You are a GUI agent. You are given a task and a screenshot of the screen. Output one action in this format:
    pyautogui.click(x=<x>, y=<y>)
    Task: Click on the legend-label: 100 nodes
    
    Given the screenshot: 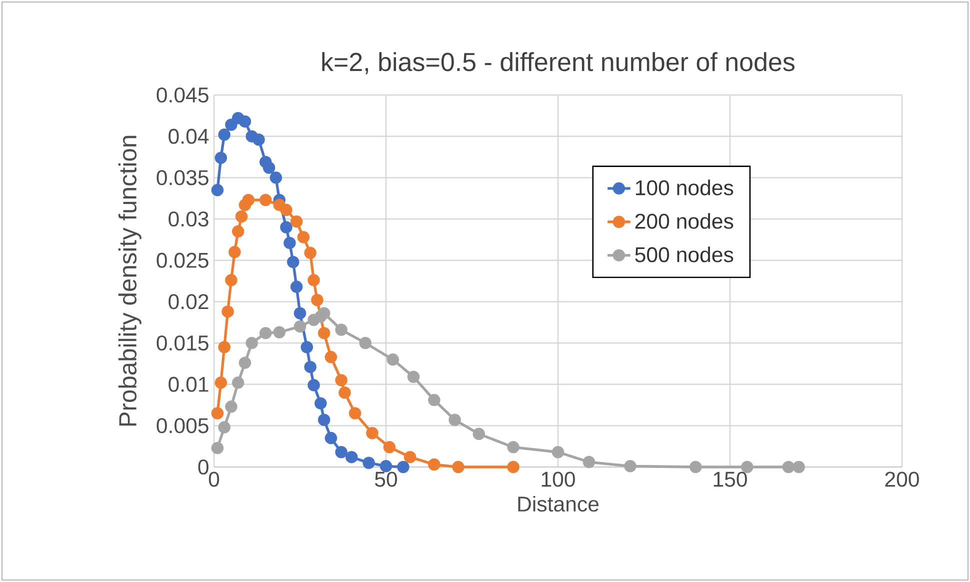 What is the action you would take?
    pyautogui.click(x=685, y=188)
    